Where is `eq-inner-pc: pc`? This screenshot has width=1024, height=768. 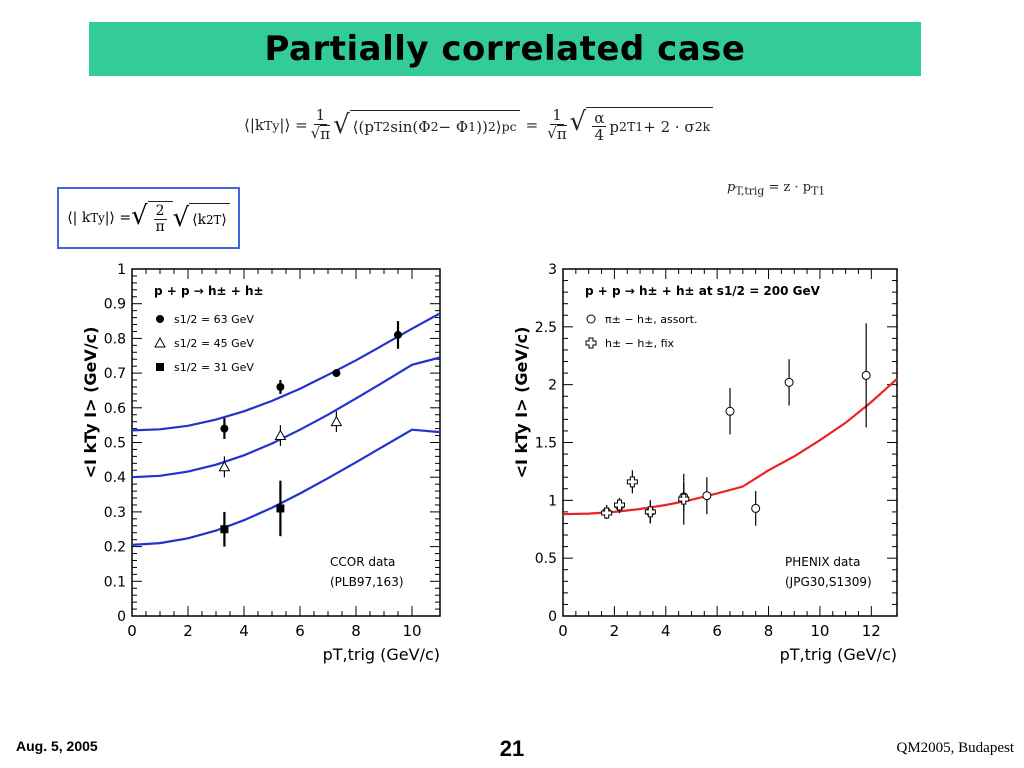
eq-inner-pc: pc is located at coordinates (509, 126).